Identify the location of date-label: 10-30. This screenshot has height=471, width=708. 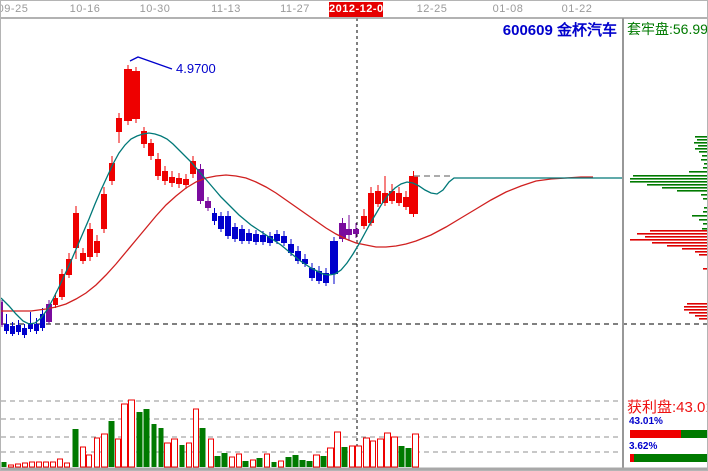
(155, 9).